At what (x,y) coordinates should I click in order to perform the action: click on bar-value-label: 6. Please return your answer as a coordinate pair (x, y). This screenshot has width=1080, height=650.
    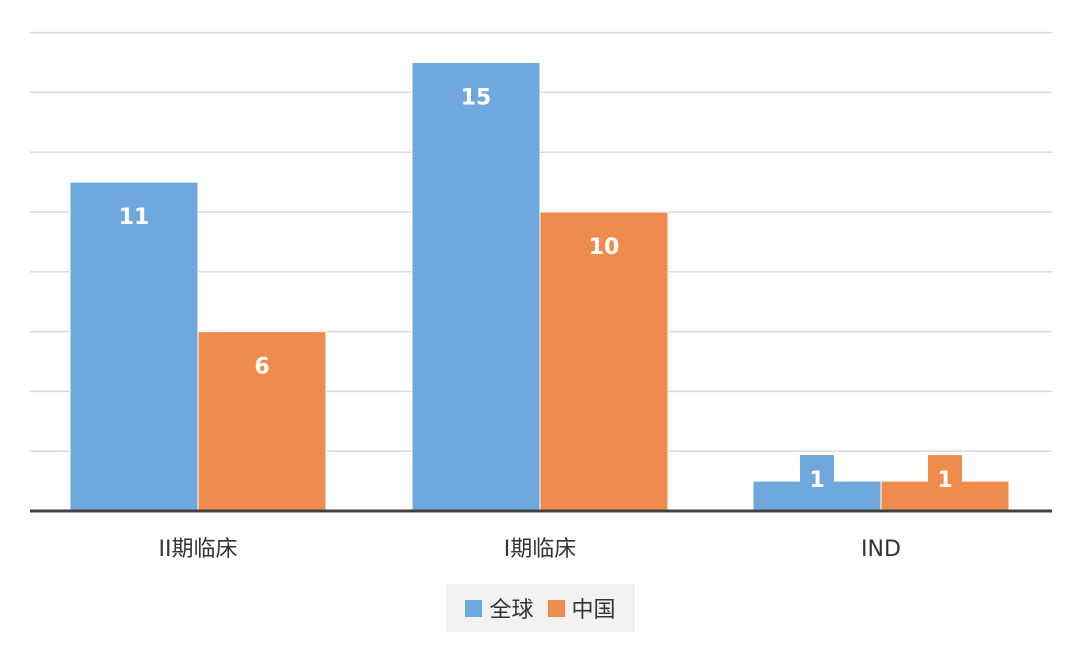
    Looking at the image, I should click on (261, 367).